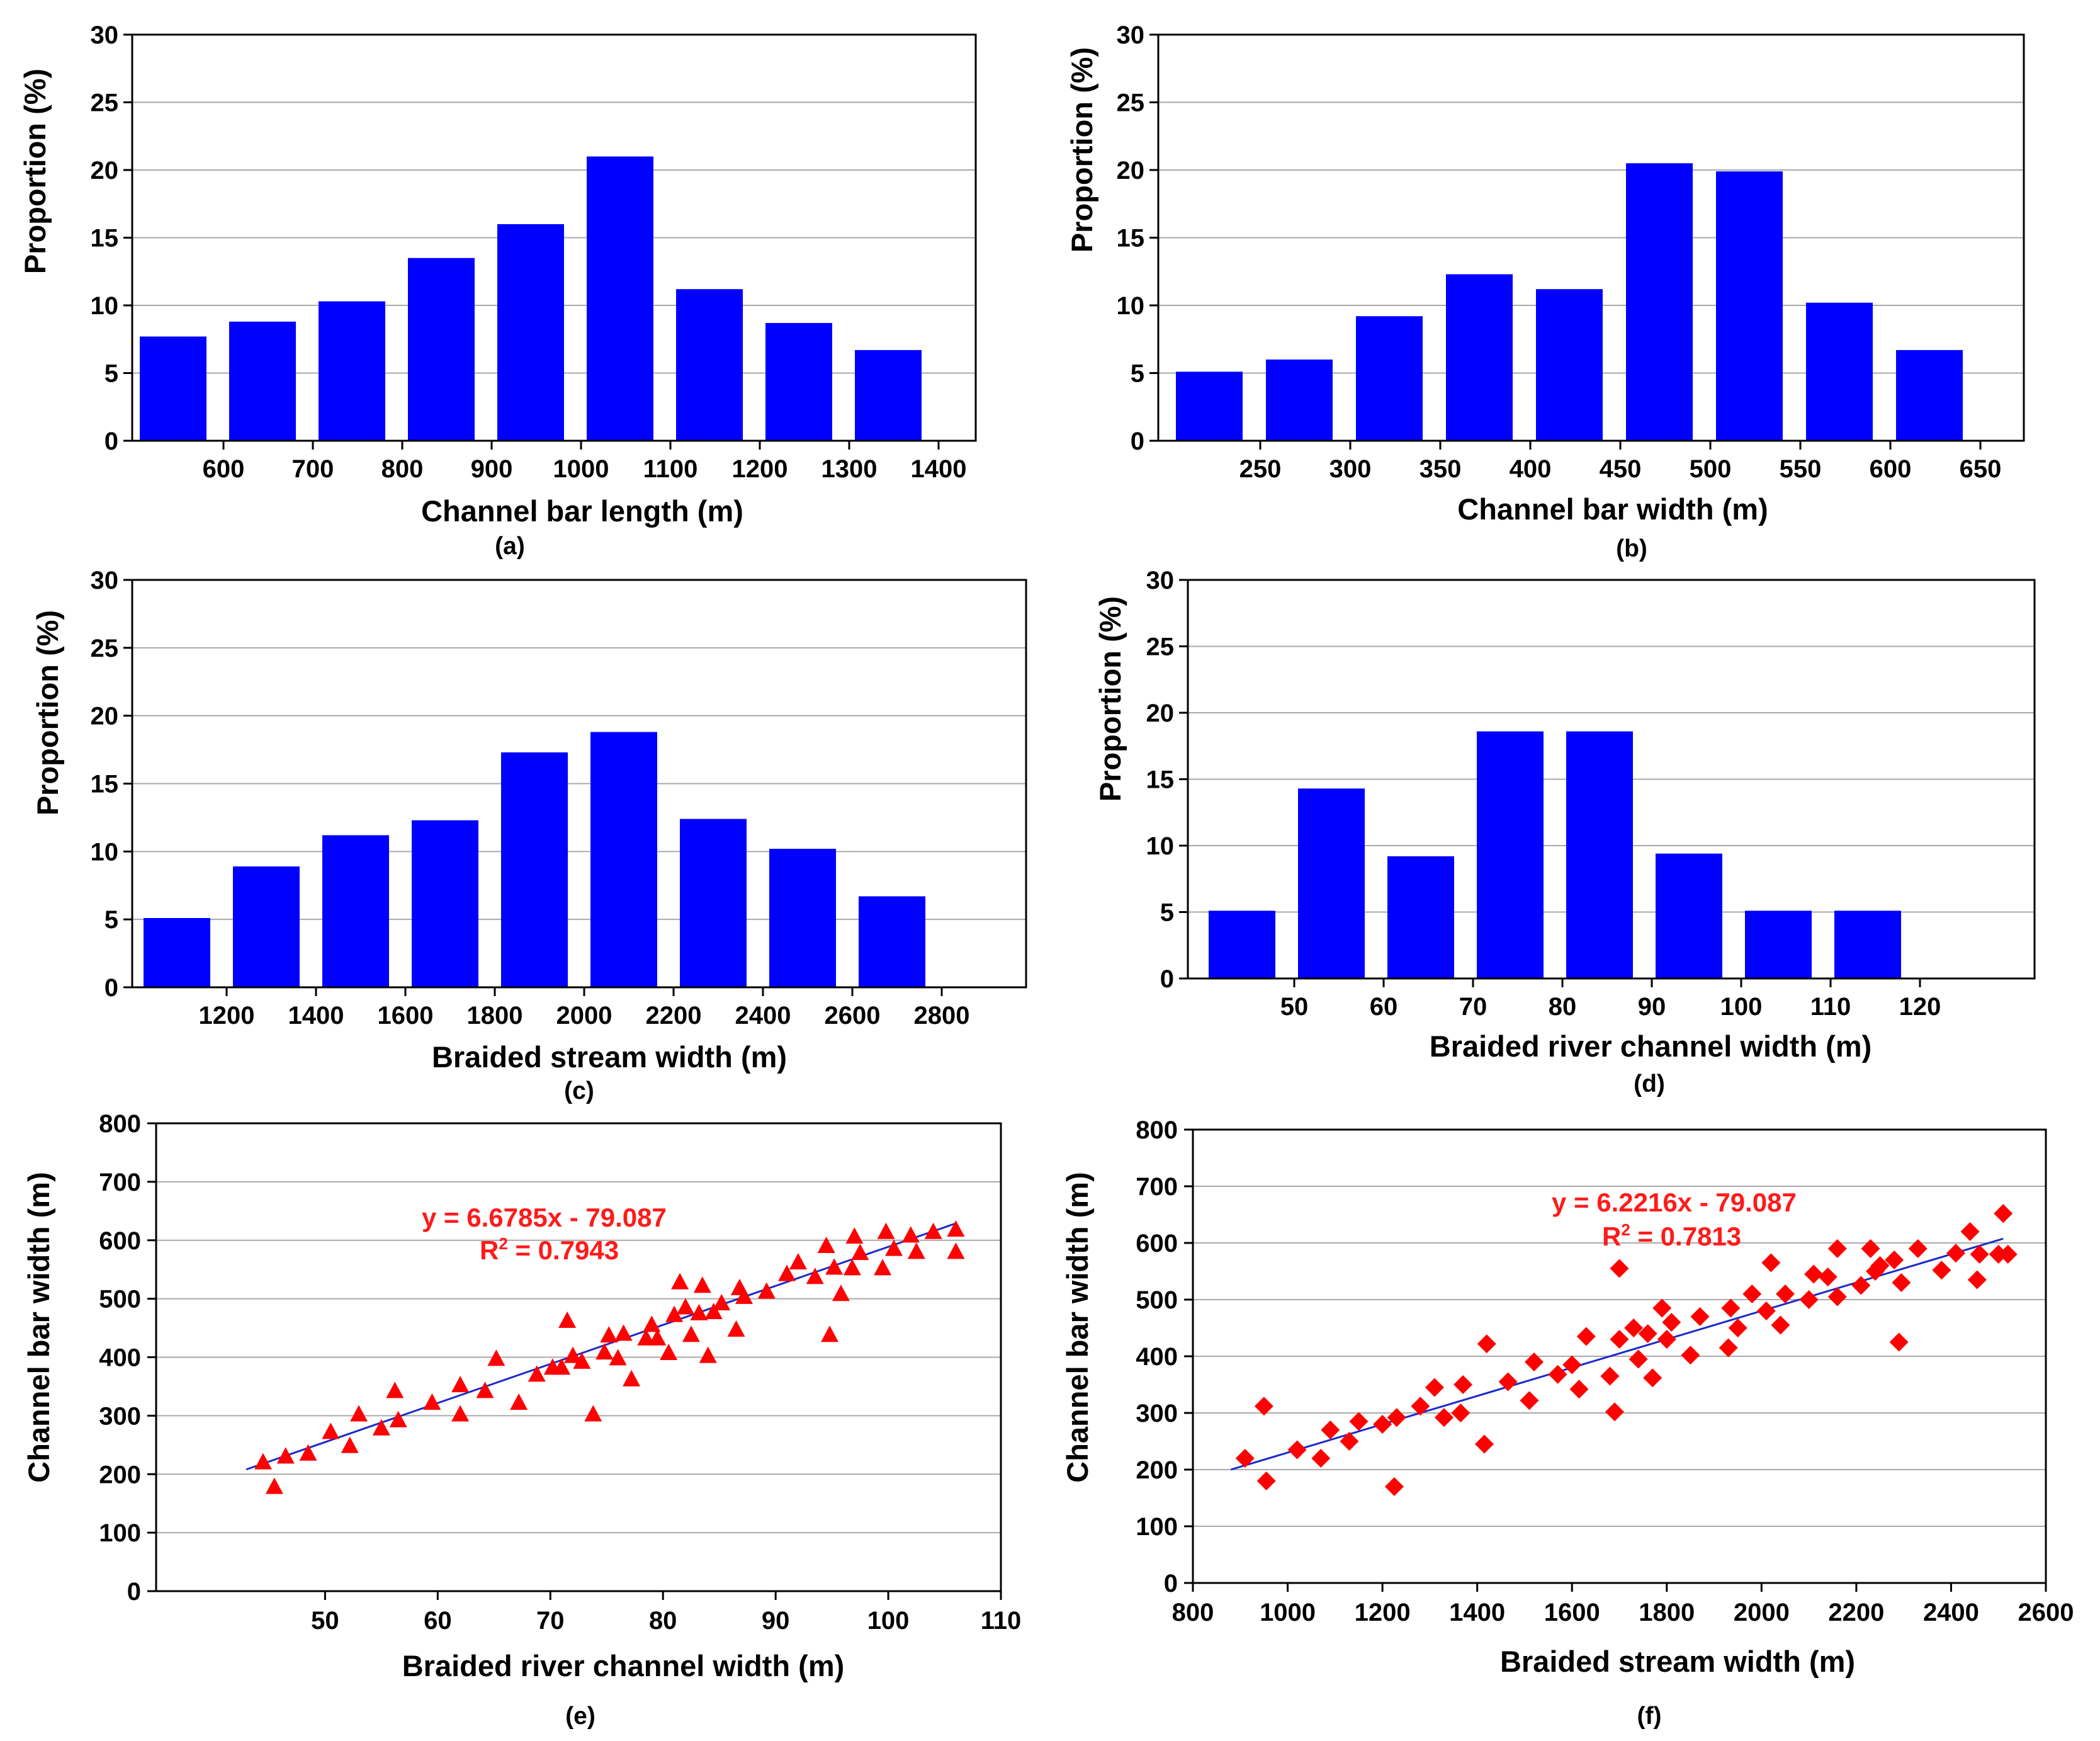 The width and height of the screenshot is (2100, 1741). I want to click on panel-a-x-ticks: 600 700 800 900 1000 1100 1200 1300 1400, so click(584, 462).